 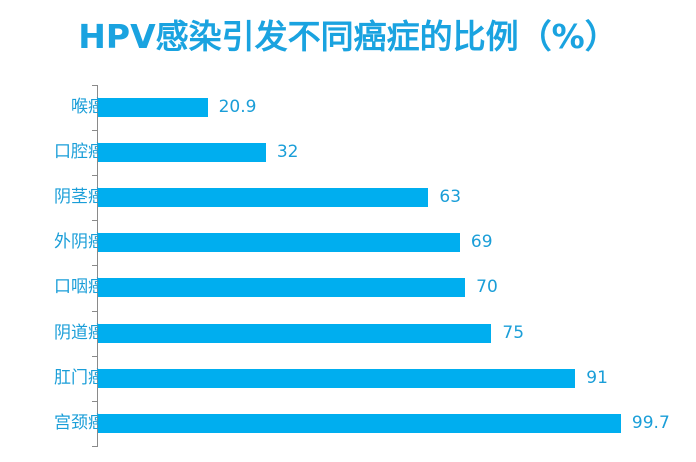 I want to click on bar-row: 口腔癌 32, so click(x=348, y=152).